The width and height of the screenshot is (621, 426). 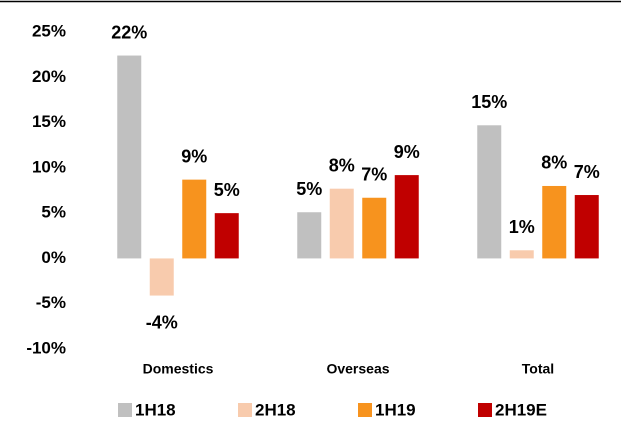 What do you see at coordinates (395, 409) in the screenshot?
I see `legend-label: 1H19` at bounding box center [395, 409].